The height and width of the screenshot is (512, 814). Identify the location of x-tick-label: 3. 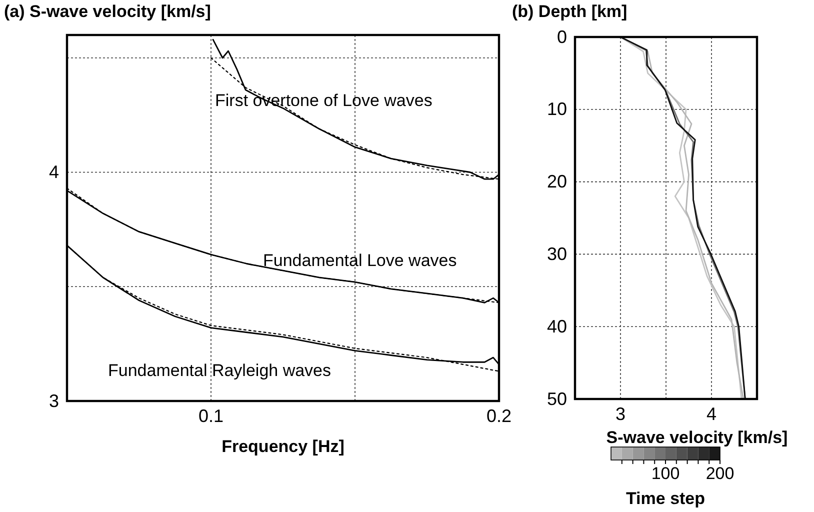
(620, 414).